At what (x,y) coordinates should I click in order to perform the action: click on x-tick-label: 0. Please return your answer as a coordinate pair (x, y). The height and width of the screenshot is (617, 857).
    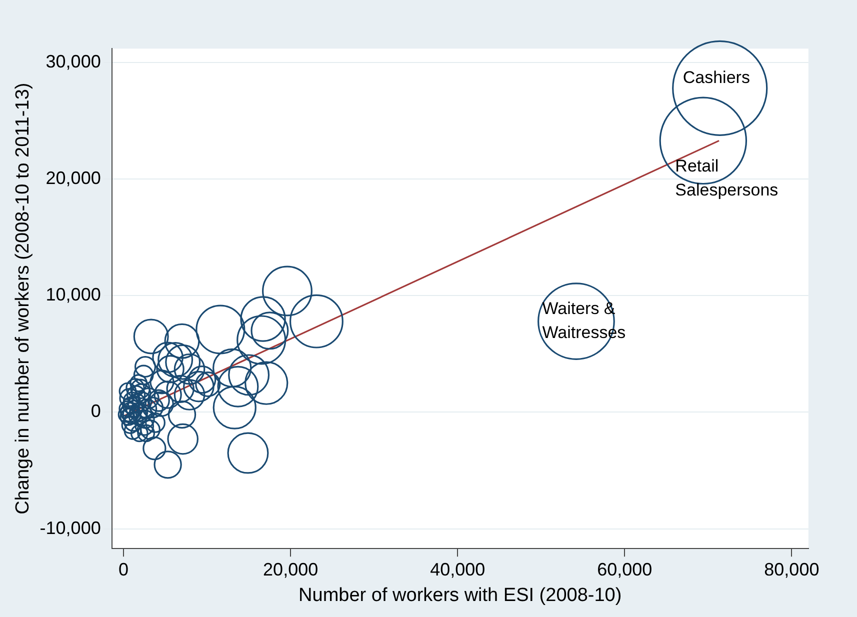
    Looking at the image, I should click on (123, 569).